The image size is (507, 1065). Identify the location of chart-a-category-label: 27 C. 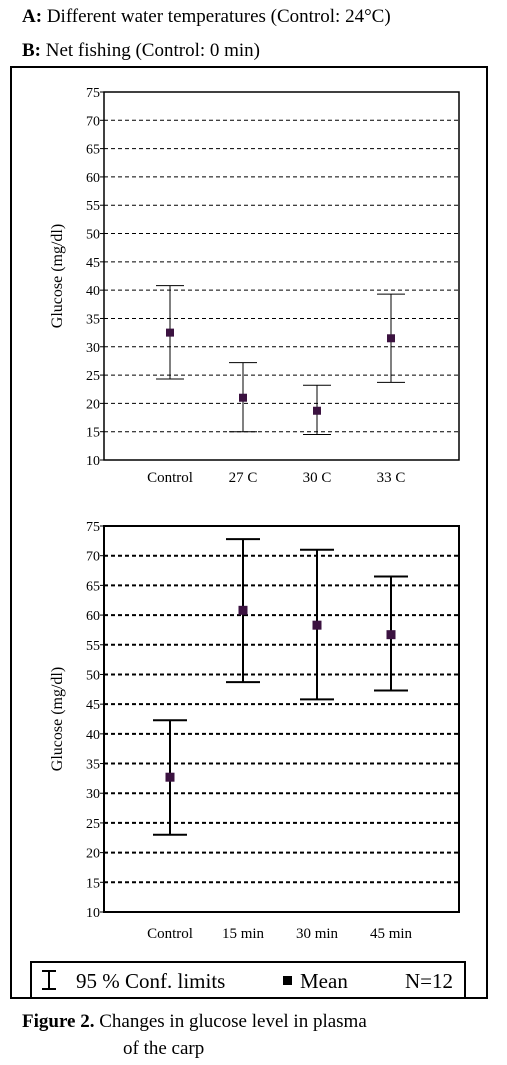
(243, 478).